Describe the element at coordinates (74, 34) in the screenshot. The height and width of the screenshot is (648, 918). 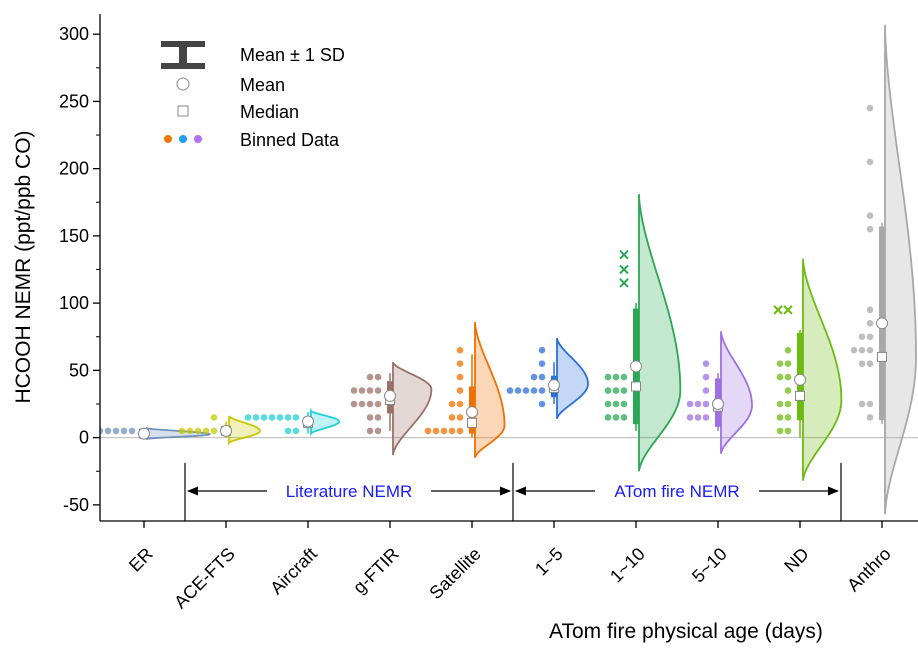
I see `y-tick-label: 300` at that location.